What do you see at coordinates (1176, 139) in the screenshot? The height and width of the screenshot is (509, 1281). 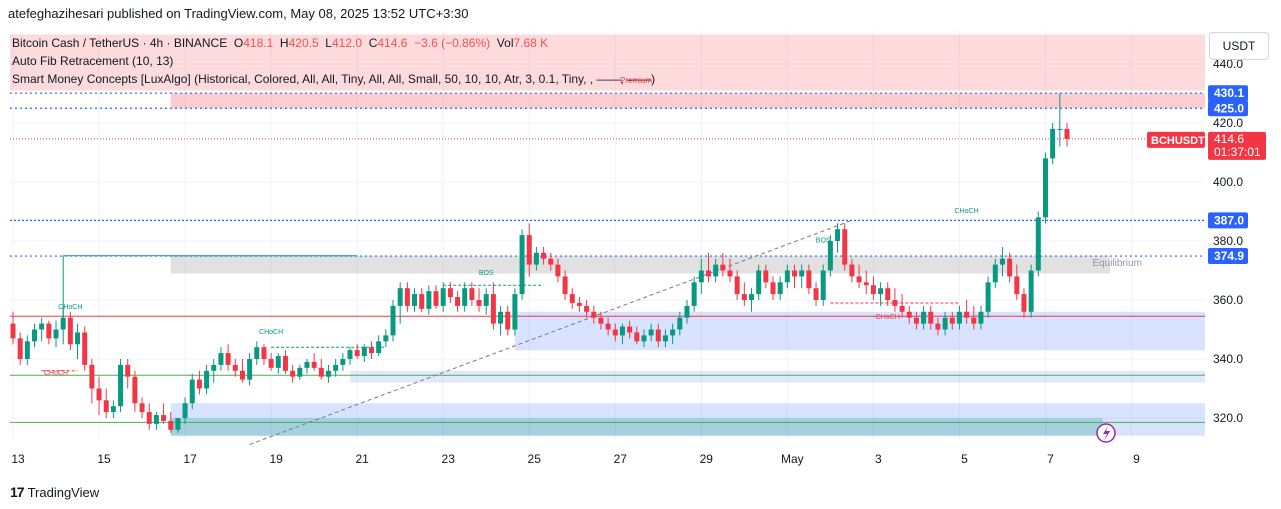 I see `symbol-tag` at bounding box center [1176, 139].